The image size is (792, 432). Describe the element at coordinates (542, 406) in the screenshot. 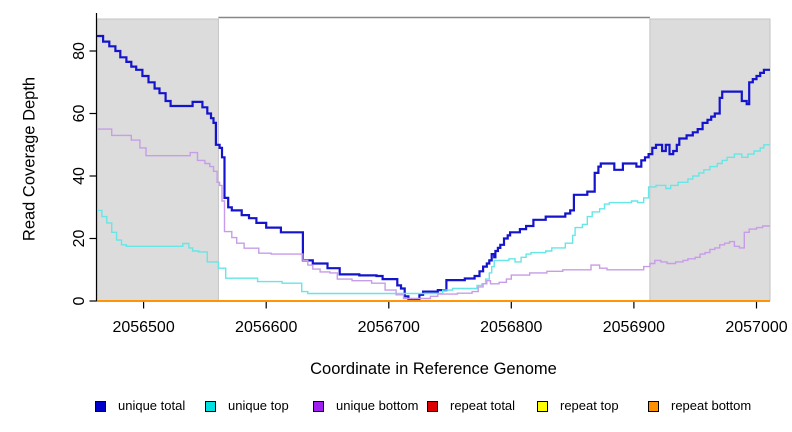

I see `legend-swatch-repeat-top` at that location.